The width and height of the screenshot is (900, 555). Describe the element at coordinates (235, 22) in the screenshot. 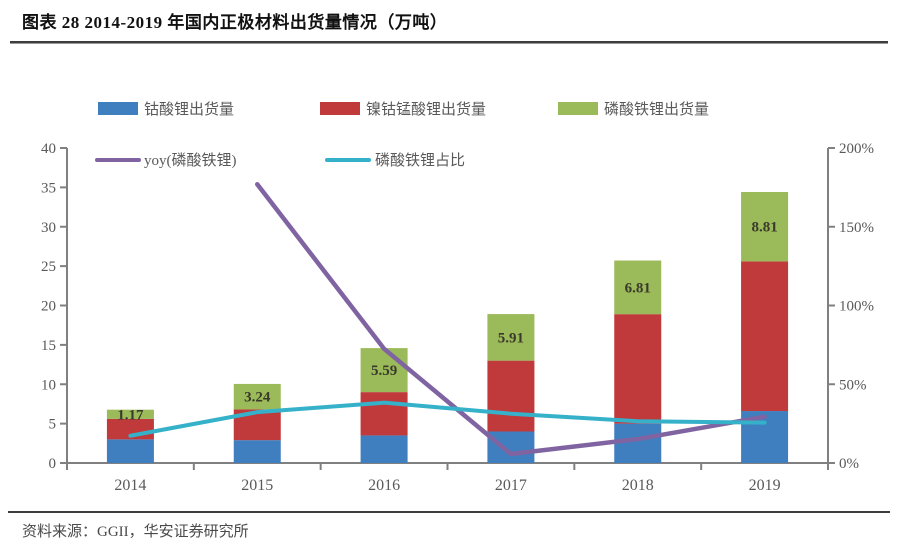

I see `page-title: 图表 28 2014-2019 年国内正极材料出货量情况（万吨）` at that location.